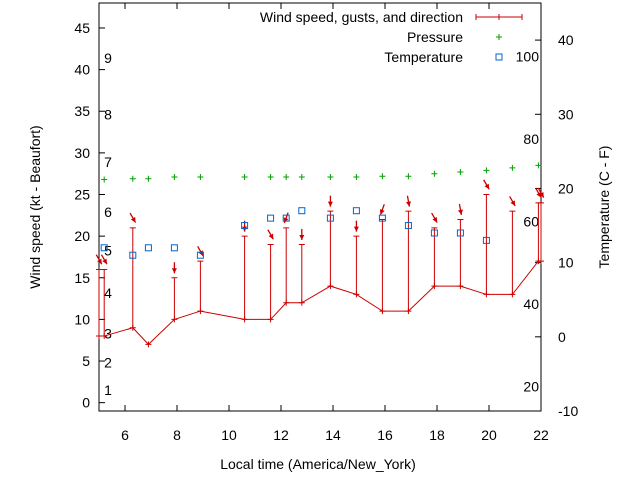 The height and width of the screenshot is (480, 640). What do you see at coordinates (82, 28) in the screenshot?
I see `y-tick-label: 45` at bounding box center [82, 28].